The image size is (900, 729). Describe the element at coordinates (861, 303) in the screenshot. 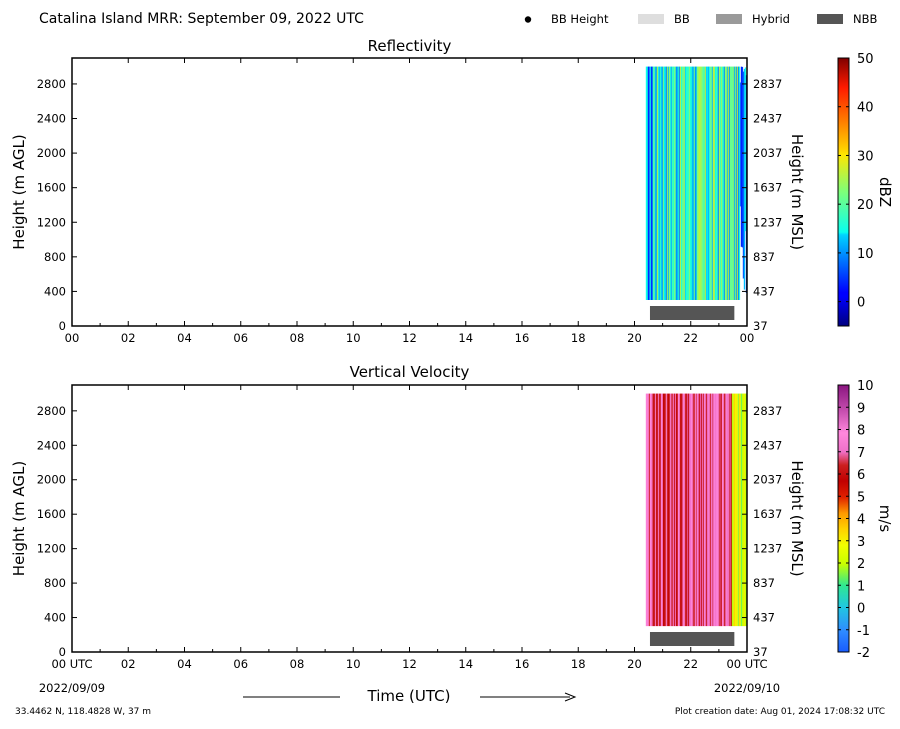

I see `colorbar-tick-label: 0` at that location.